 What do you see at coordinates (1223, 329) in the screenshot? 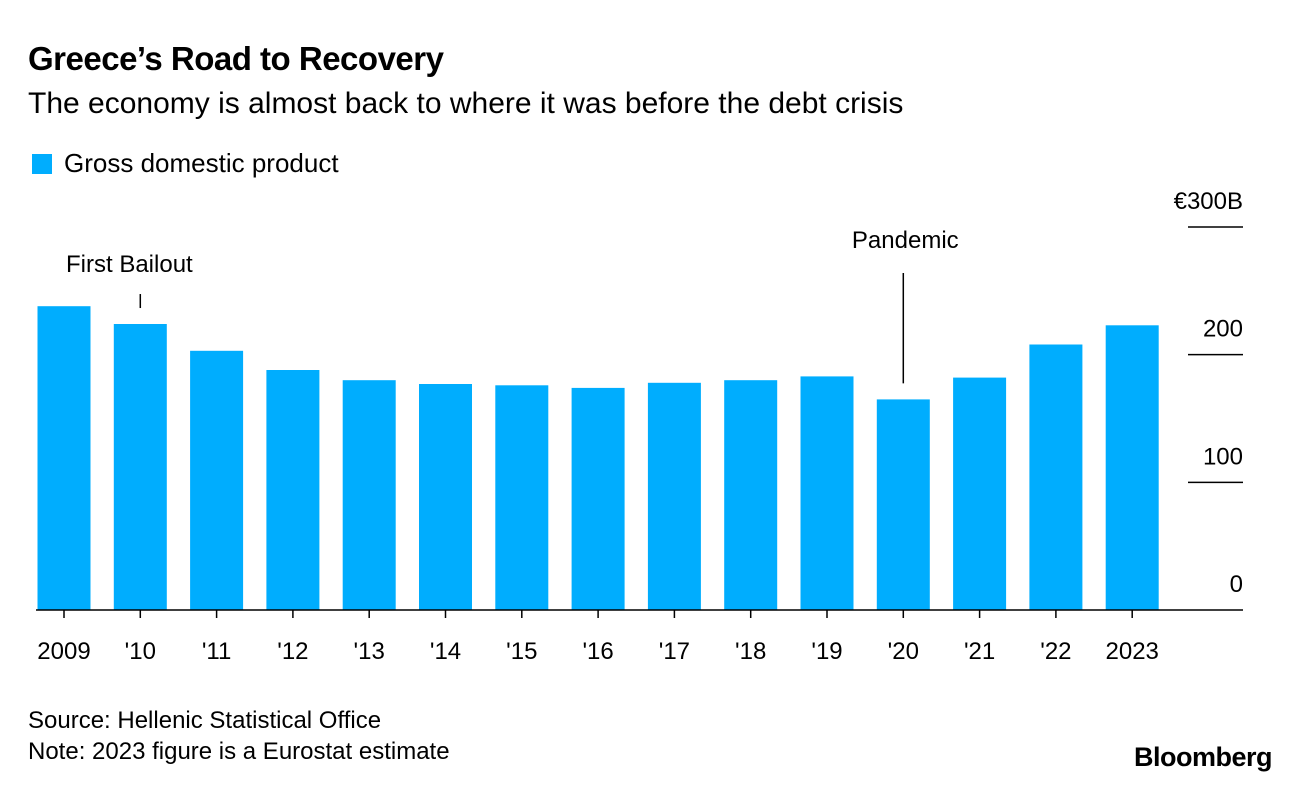
I see `y-tick-label: 200` at bounding box center [1223, 329].